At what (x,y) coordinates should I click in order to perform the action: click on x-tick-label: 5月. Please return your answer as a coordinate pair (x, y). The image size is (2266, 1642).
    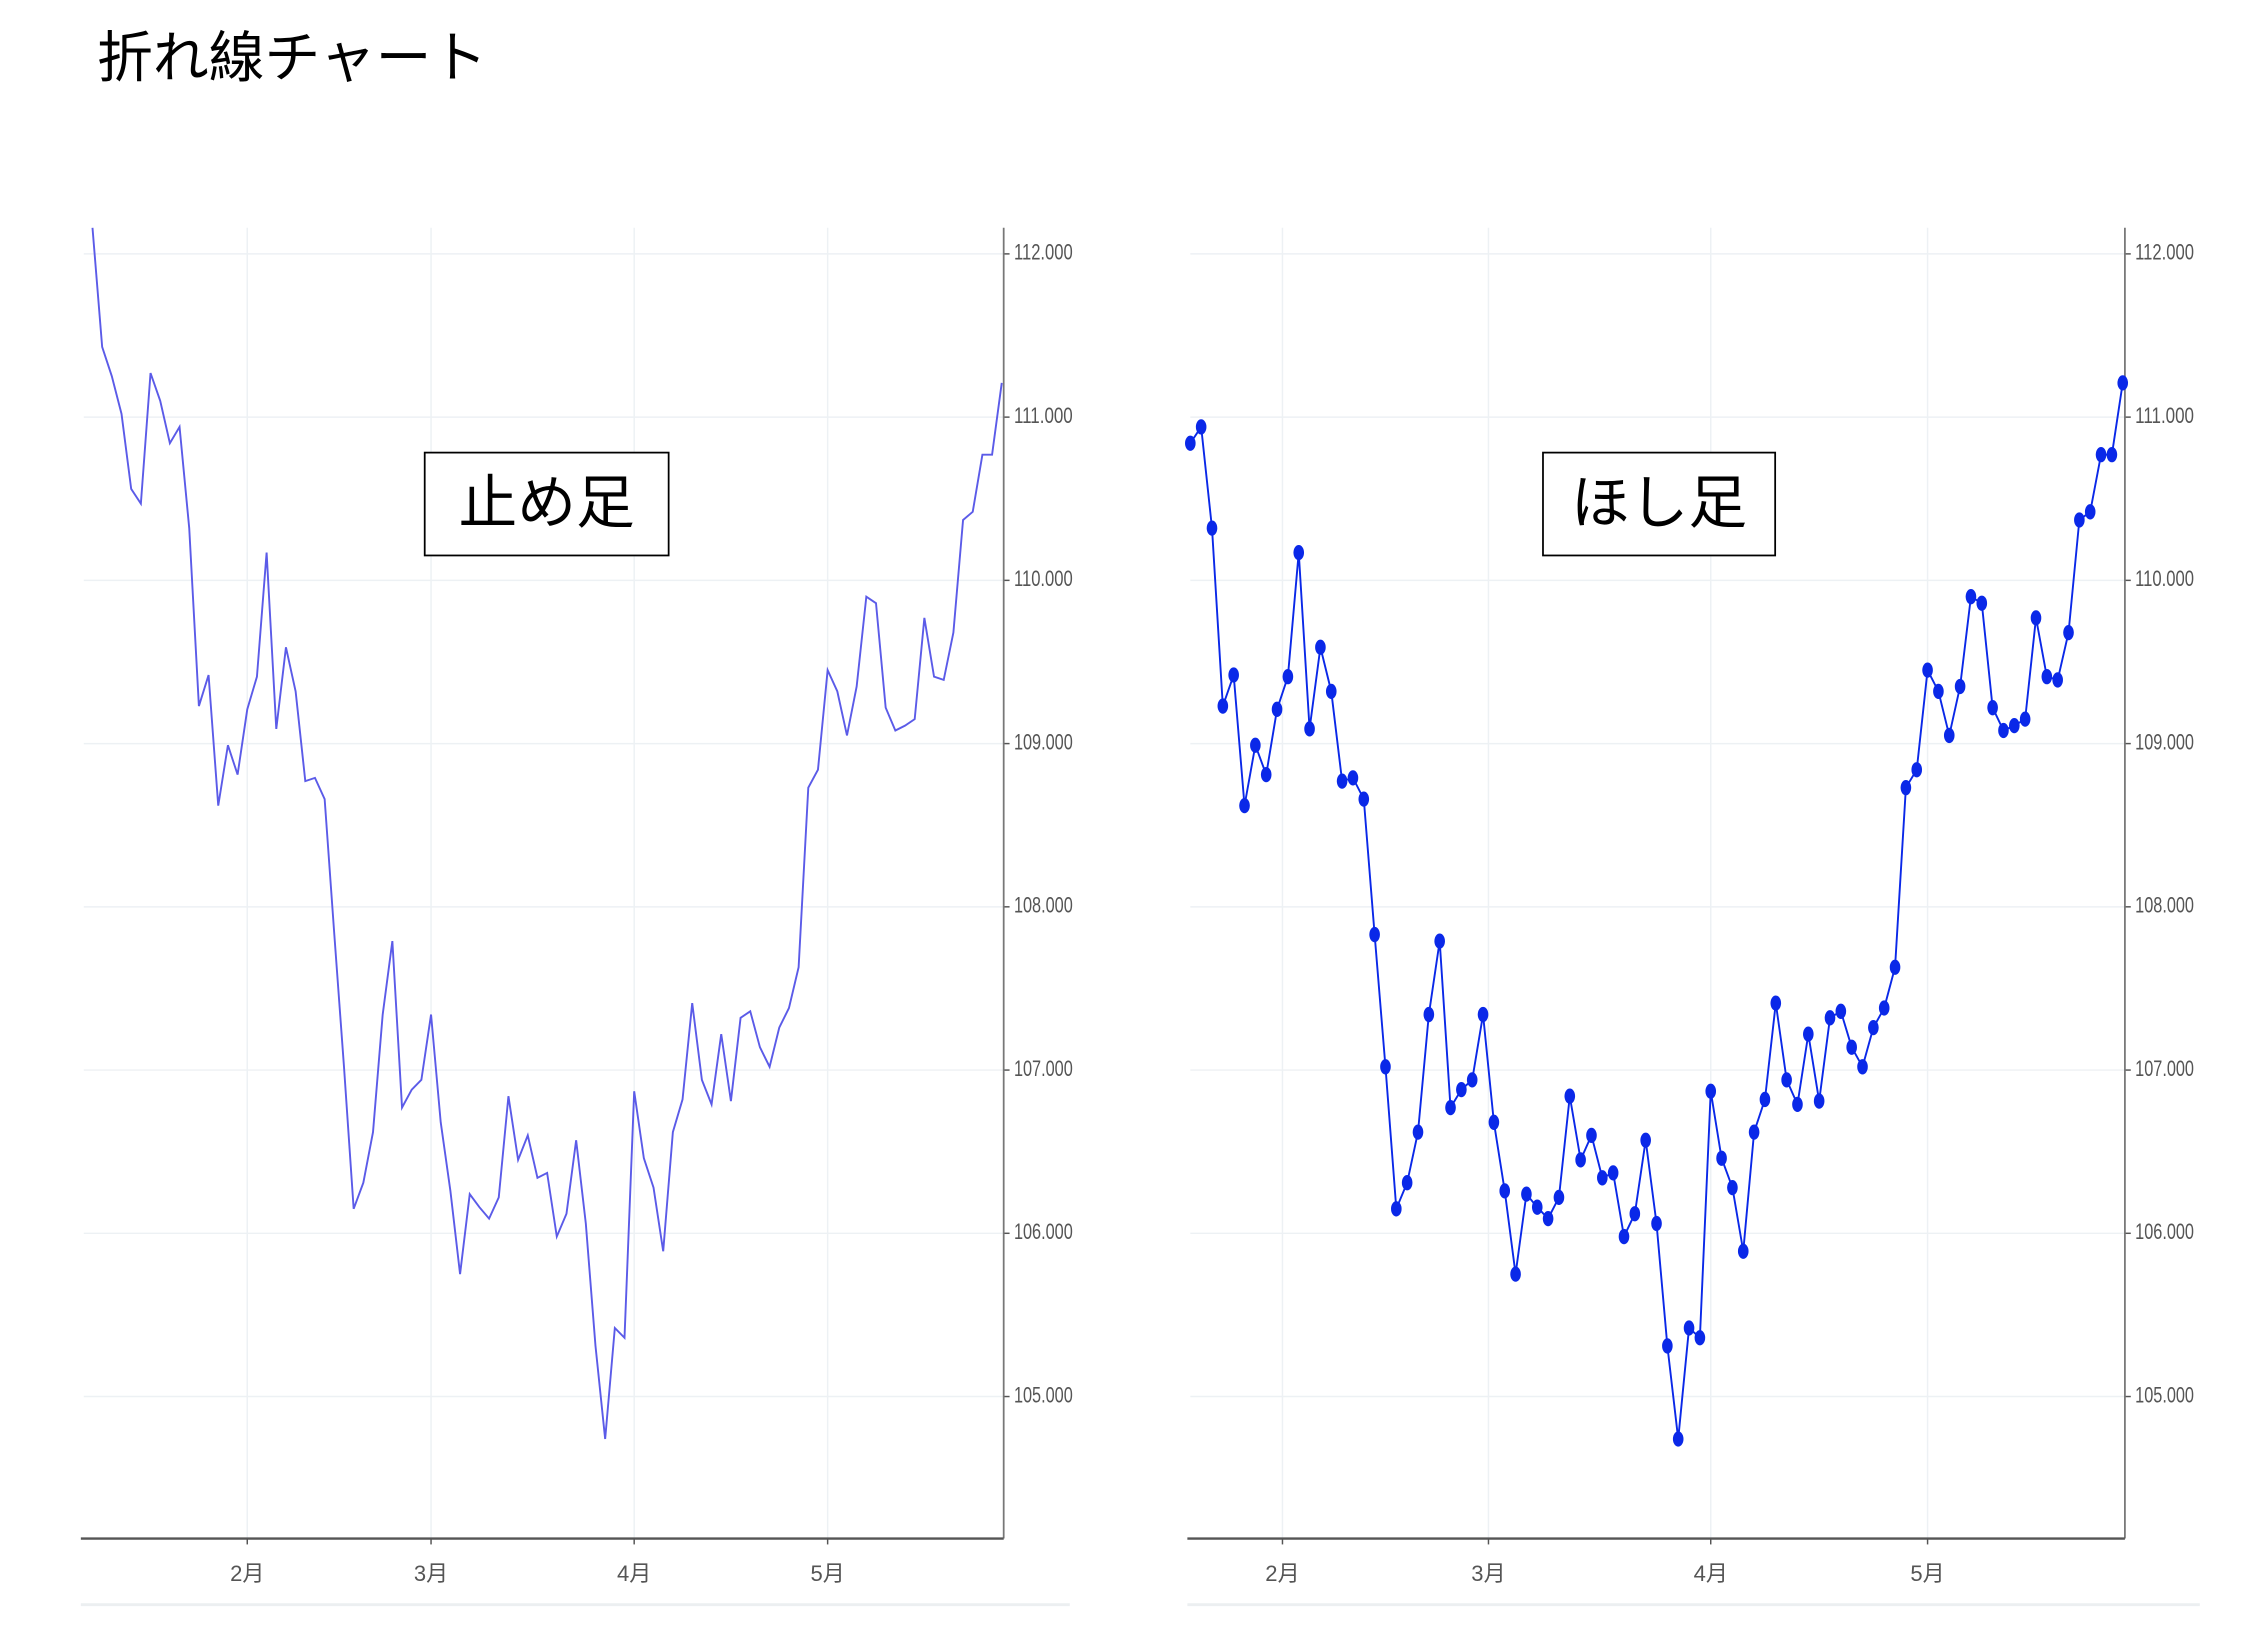
    Looking at the image, I should click on (1927, 1573).